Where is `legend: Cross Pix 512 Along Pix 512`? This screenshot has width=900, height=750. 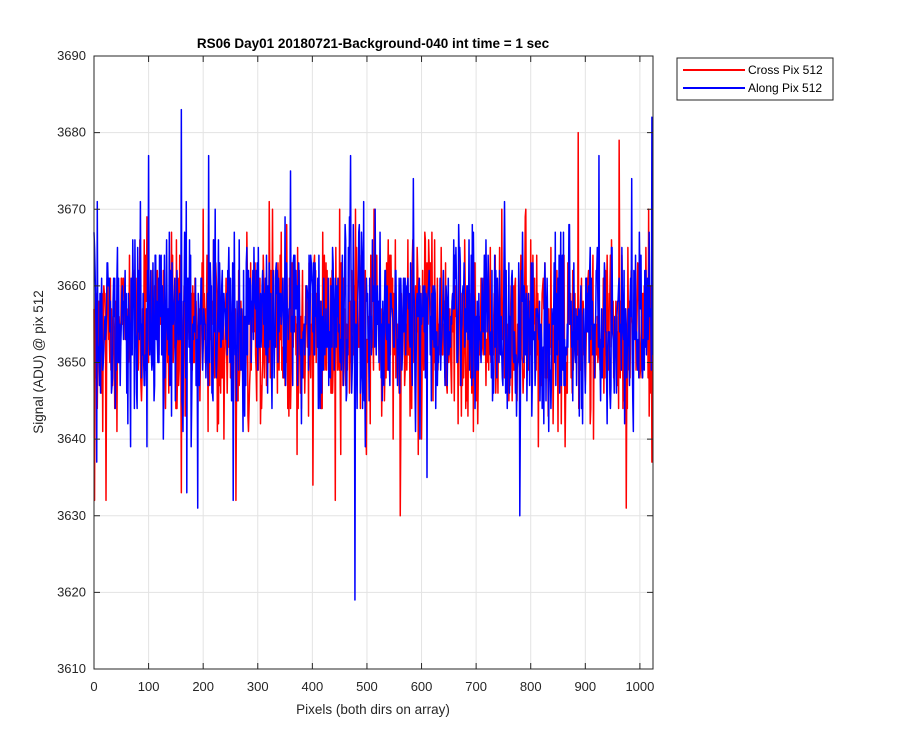
legend: Cross Pix 512 Along Pix 512 is located at coordinates (755, 79).